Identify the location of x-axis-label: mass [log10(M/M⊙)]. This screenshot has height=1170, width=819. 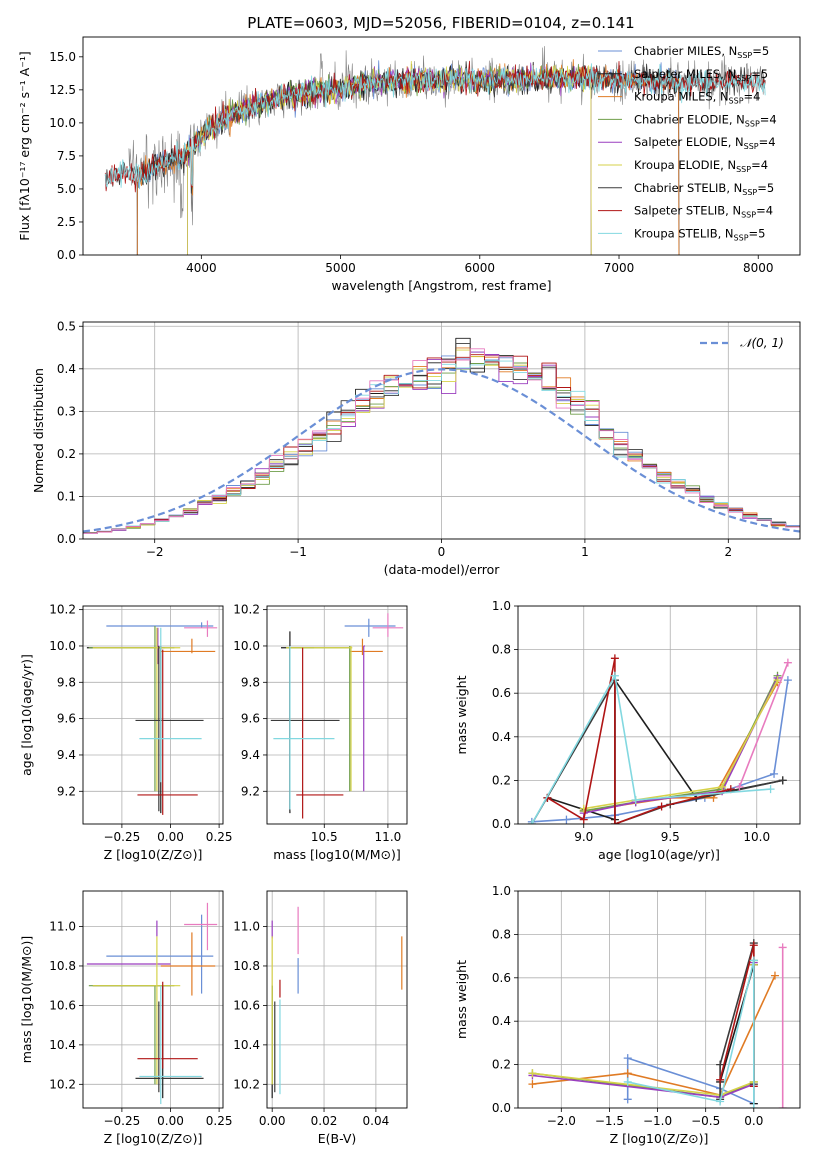
(337, 854).